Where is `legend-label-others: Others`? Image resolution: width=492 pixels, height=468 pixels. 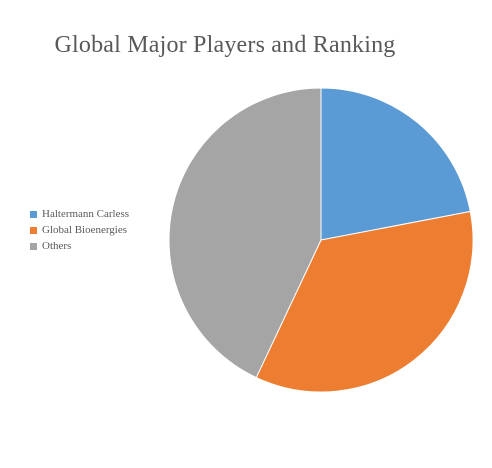 legend-label-others: Others is located at coordinates (57, 246).